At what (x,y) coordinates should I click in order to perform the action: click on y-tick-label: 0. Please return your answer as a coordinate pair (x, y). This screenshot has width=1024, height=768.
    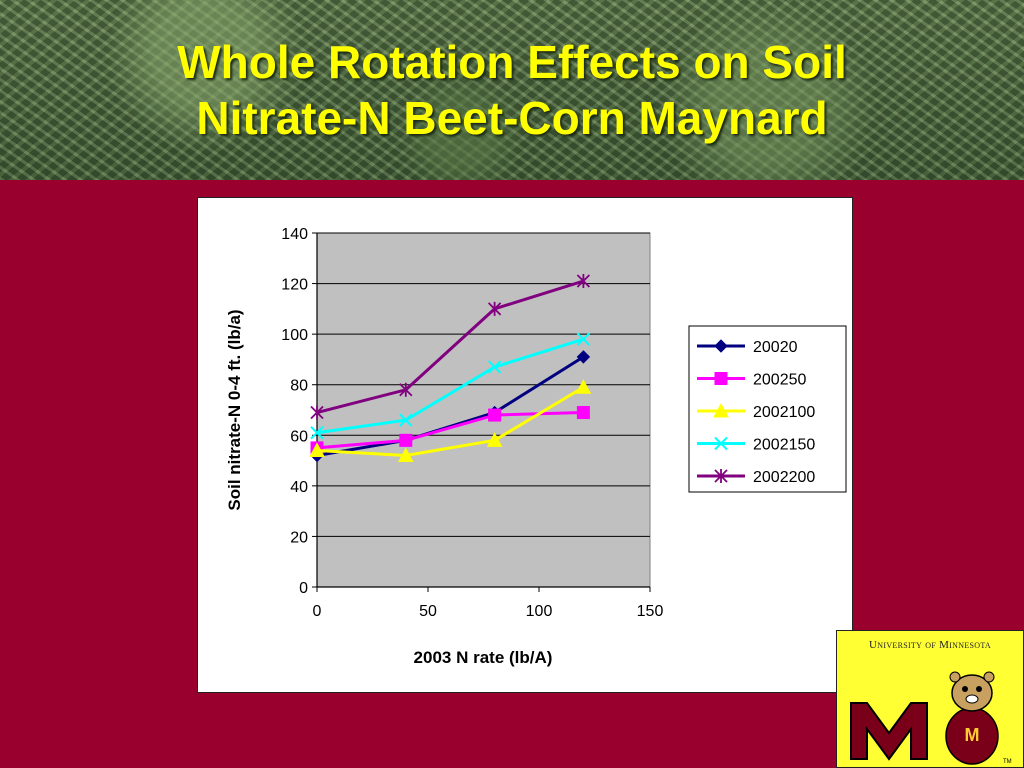
    Looking at the image, I should click on (303, 588).